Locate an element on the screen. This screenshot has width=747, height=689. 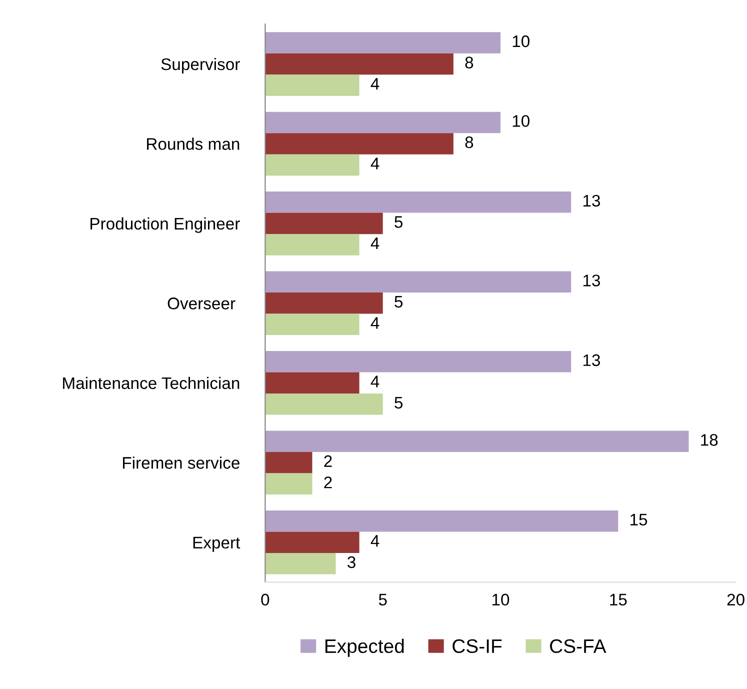
y-tick-label: Rounds man is located at coordinates (193, 144).